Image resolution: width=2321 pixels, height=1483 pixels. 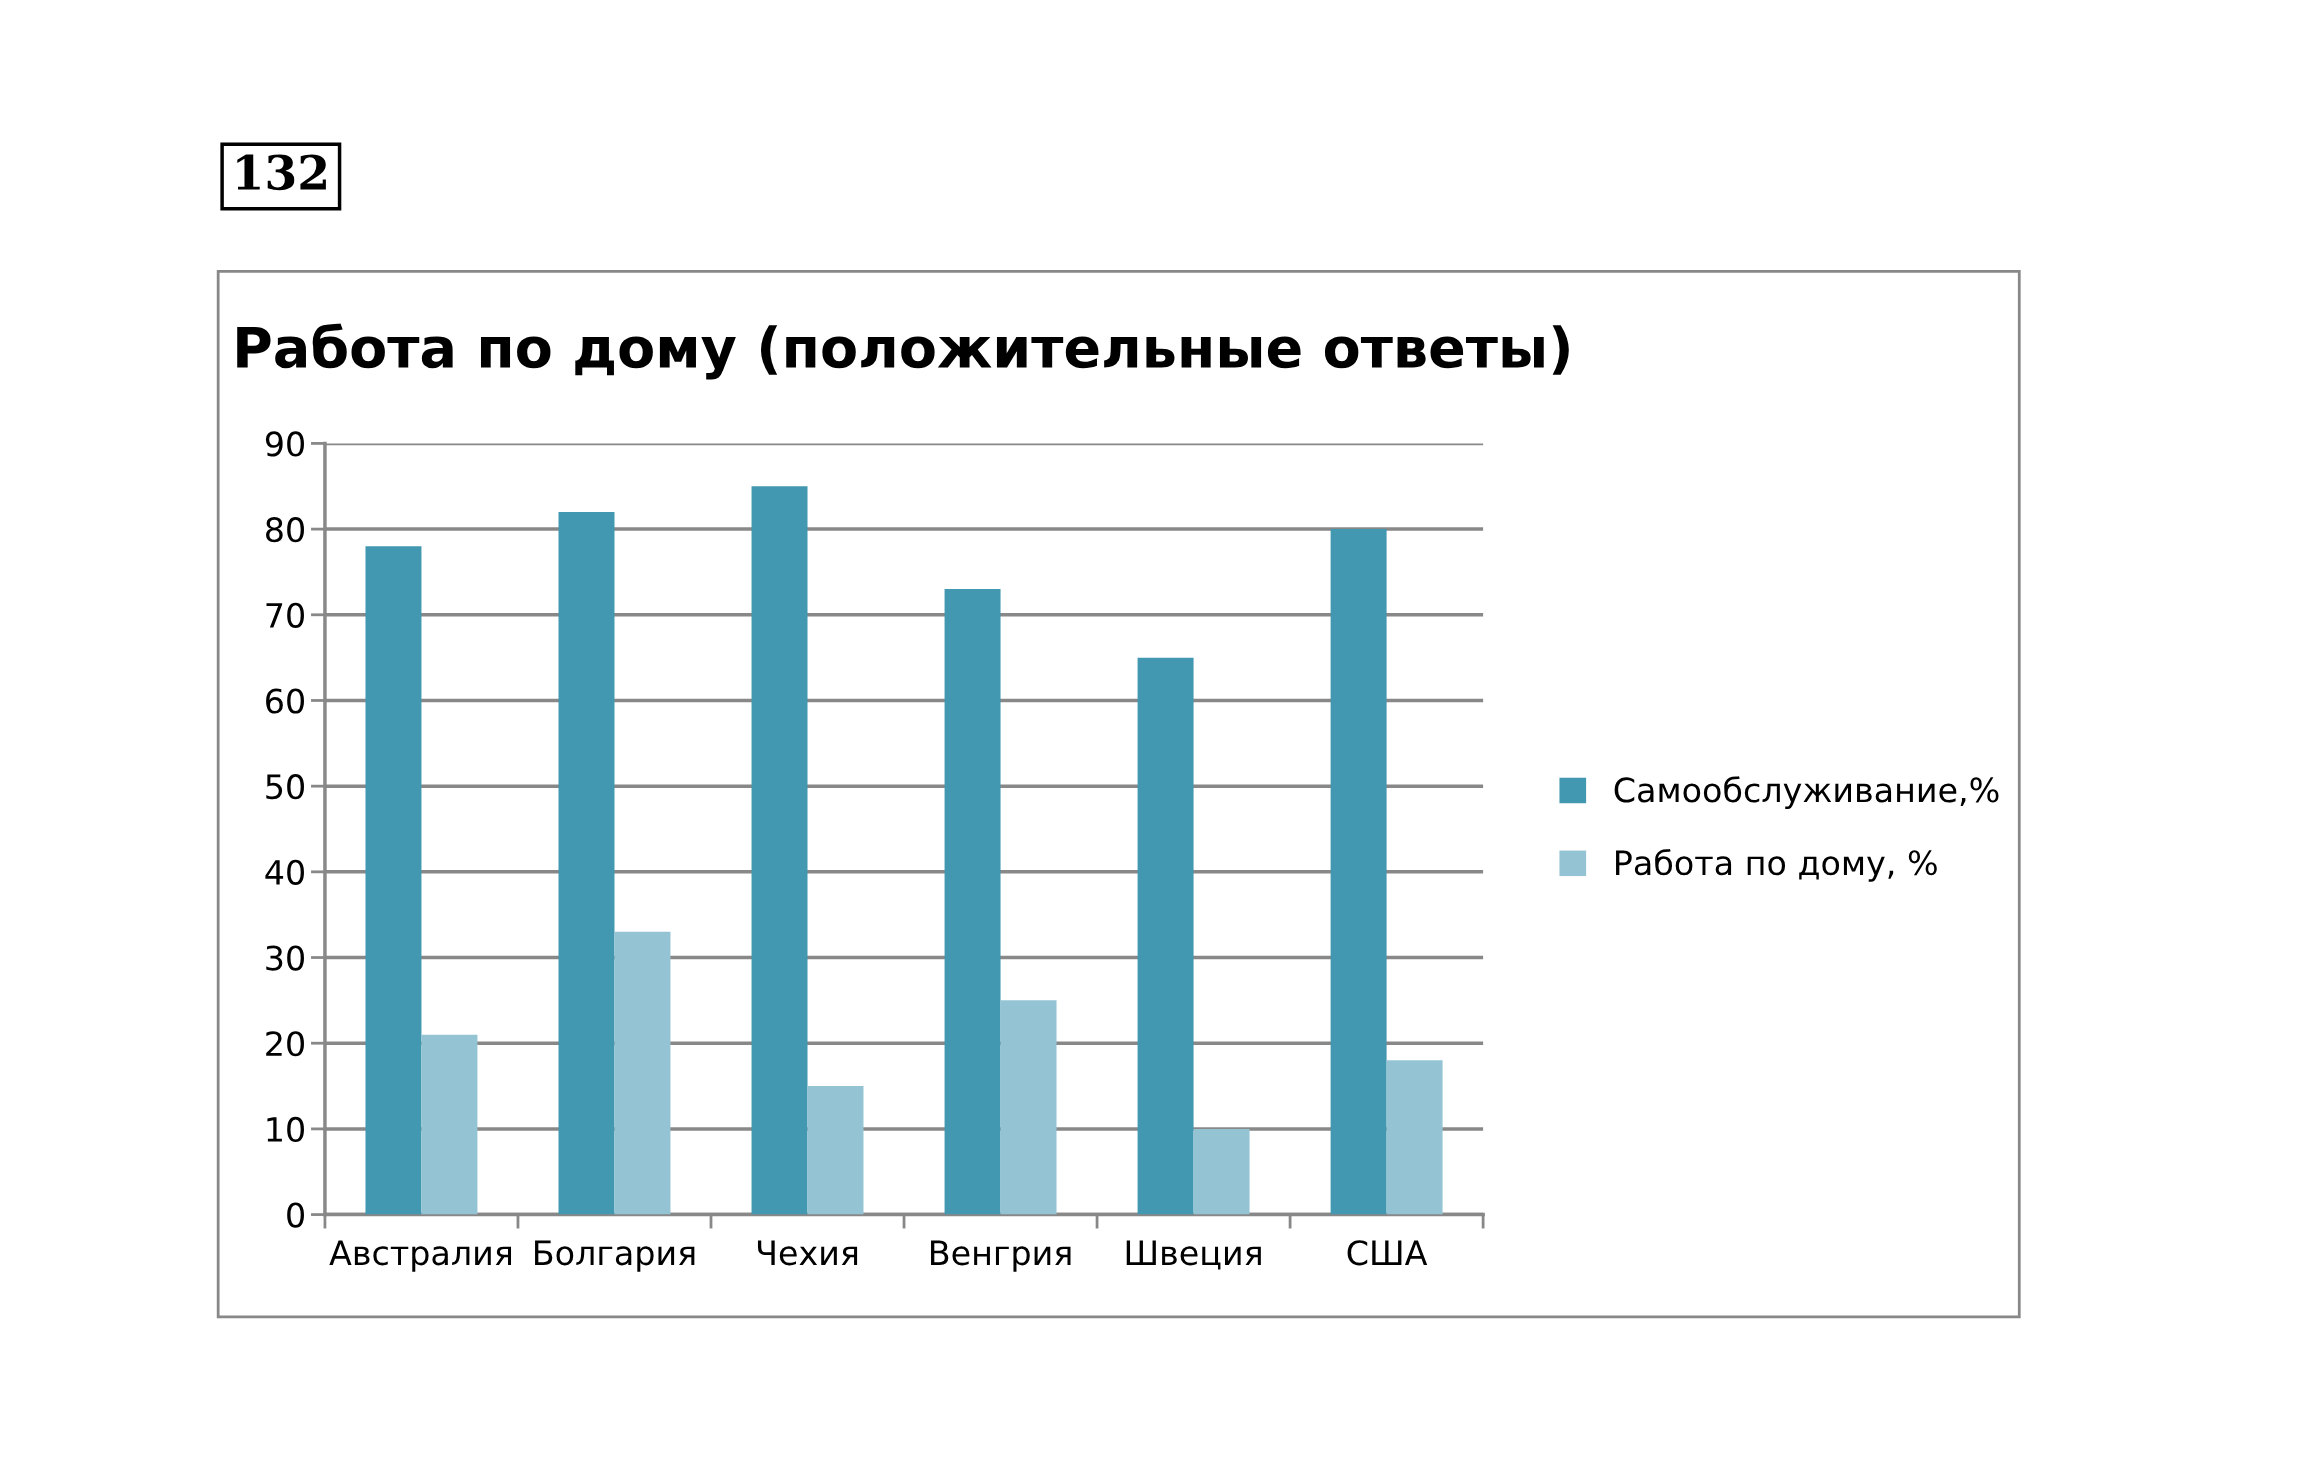 I want to click on y-tick-label: 0, so click(x=295, y=1215).